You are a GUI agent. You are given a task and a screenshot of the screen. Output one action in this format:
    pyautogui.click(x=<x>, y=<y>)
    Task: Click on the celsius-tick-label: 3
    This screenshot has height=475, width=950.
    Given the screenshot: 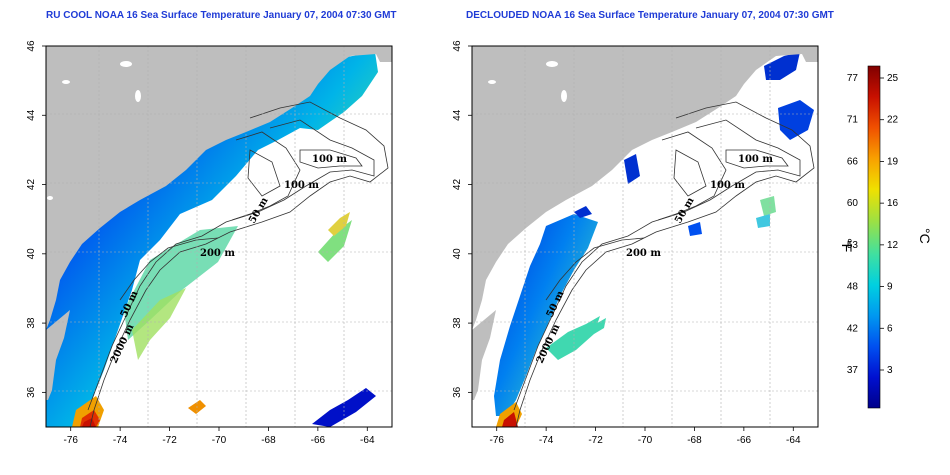 What is the action you would take?
    pyautogui.click(x=890, y=370)
    